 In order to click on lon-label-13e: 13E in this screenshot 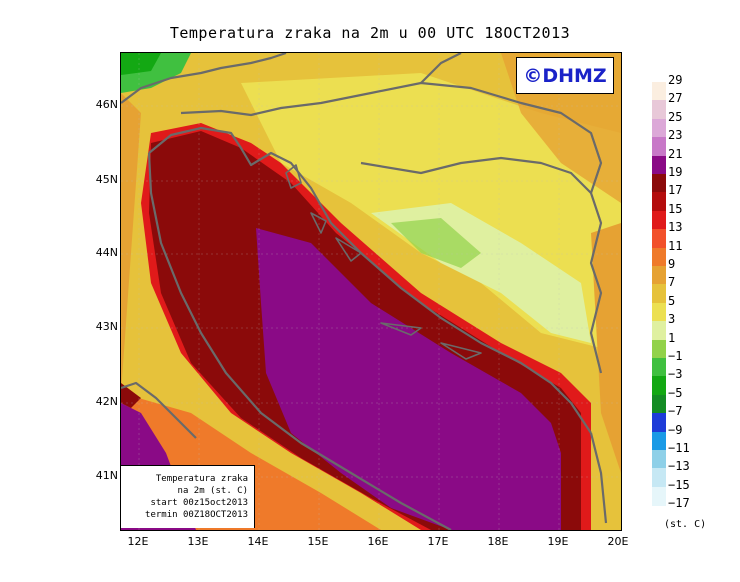, I will do `click(198, 541)`.